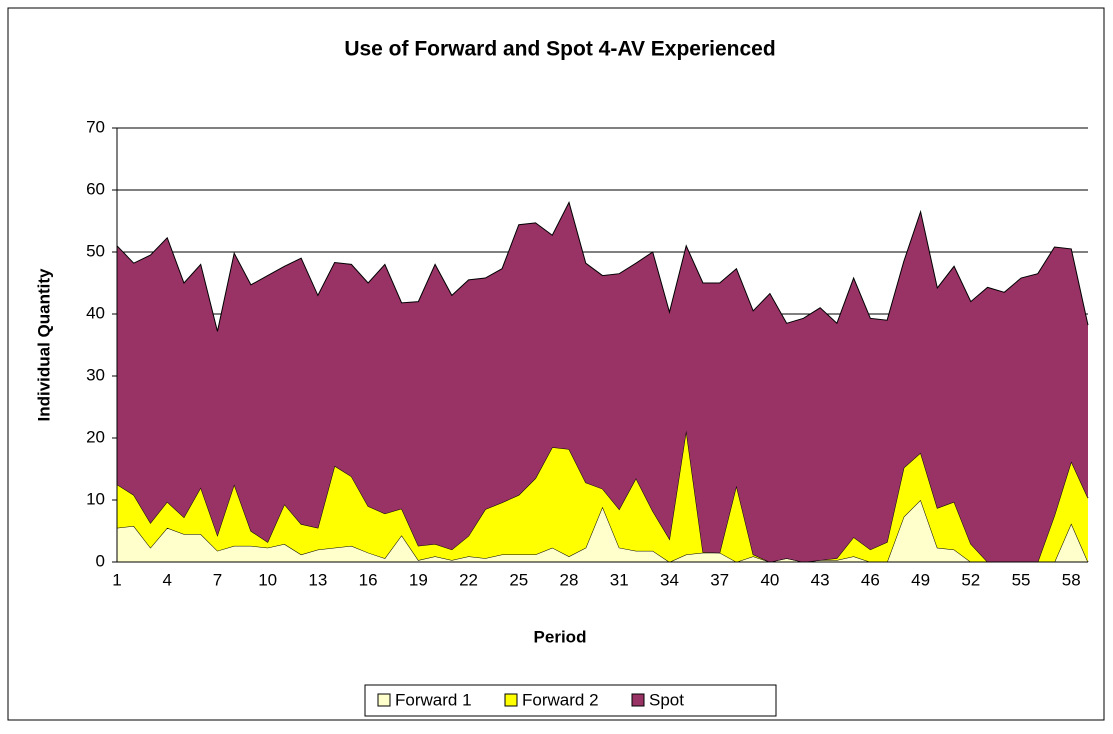 The height and width of the screenshot is (734, 1113). I want to click on legend-box, so click(570, 700).